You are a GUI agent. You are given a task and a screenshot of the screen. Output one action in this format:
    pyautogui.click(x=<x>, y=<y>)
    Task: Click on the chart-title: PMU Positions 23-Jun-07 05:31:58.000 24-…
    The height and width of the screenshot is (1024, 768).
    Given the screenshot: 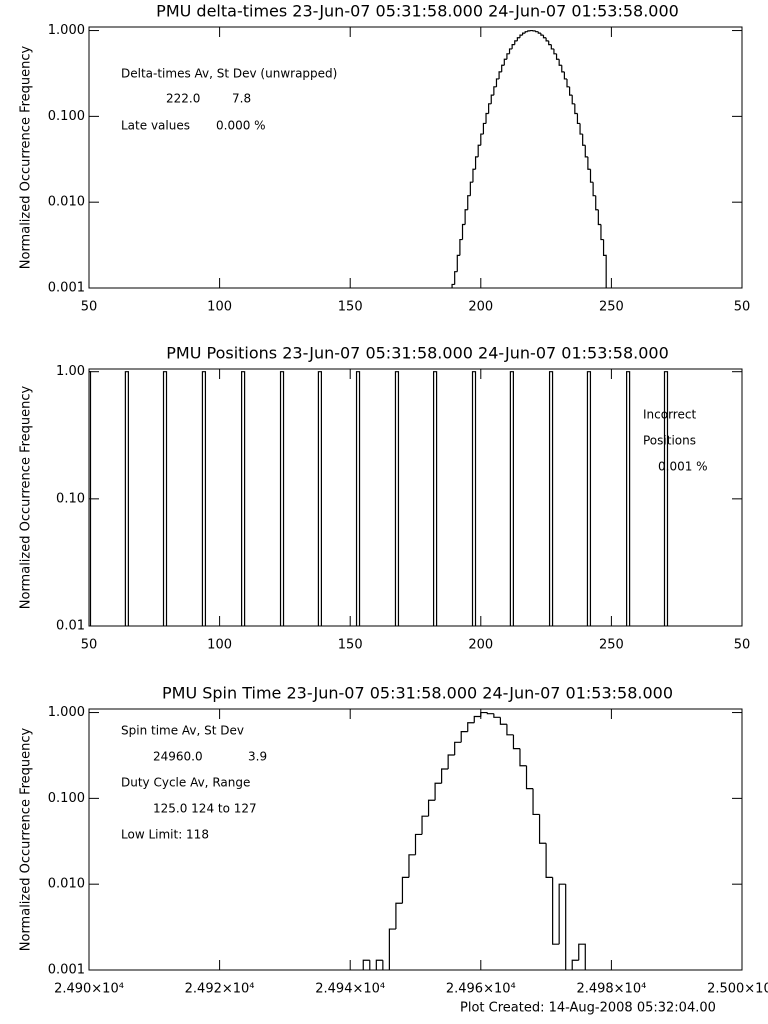 What is the action you would take?
    pyautogui.click(x=417, y=353)
    